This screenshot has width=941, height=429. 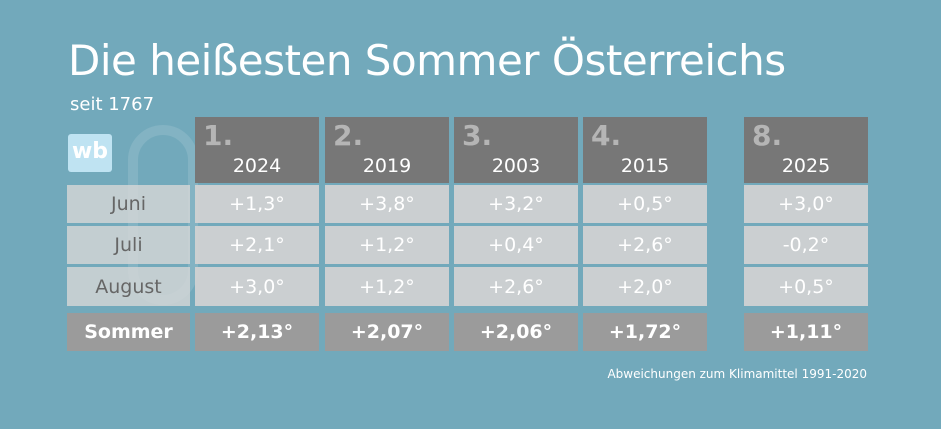 What do you see at coordinates (806, 332) in the screenshot?
I see `table-cell: +1,11°` at bounding box center [806, 332].